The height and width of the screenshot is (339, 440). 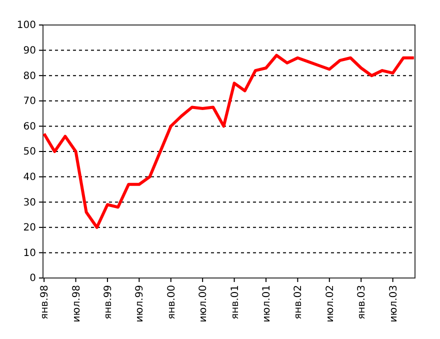 I want to click on y-tick-label: 70, so click(x=29, y=102).